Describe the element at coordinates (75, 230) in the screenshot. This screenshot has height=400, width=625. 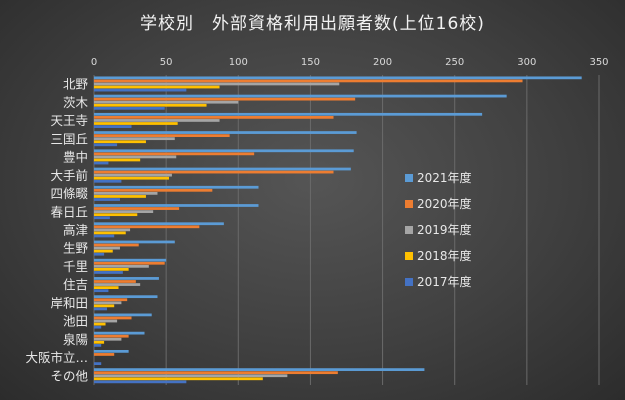
I see `category-label: 高津` at that location.